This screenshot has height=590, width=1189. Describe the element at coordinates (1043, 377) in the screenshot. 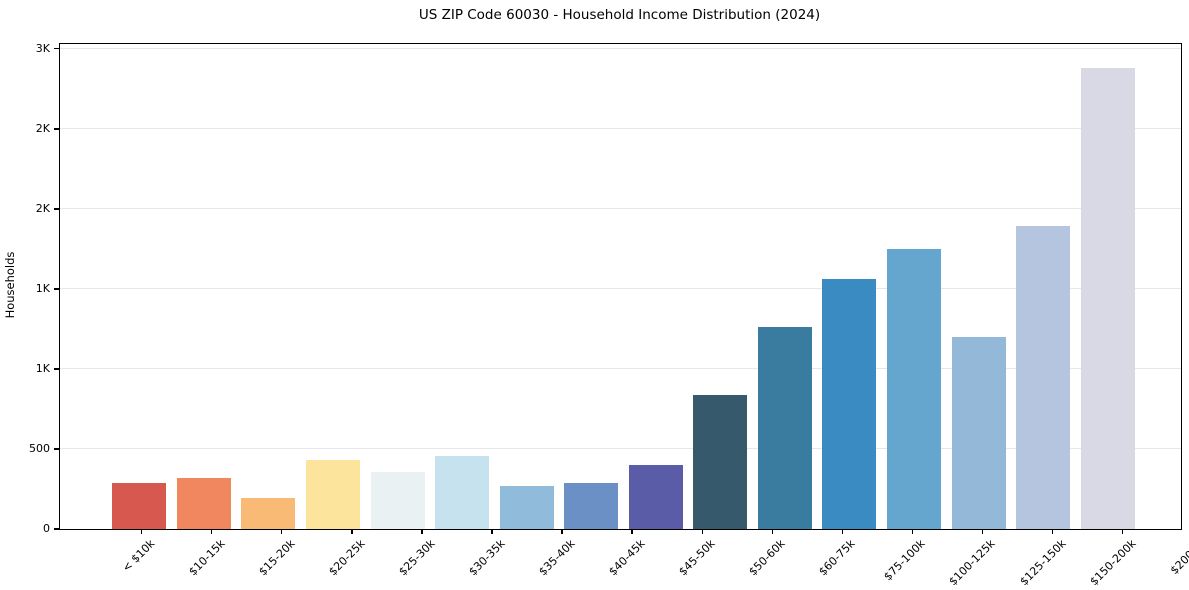

I see `bar-150-200k` at that location.